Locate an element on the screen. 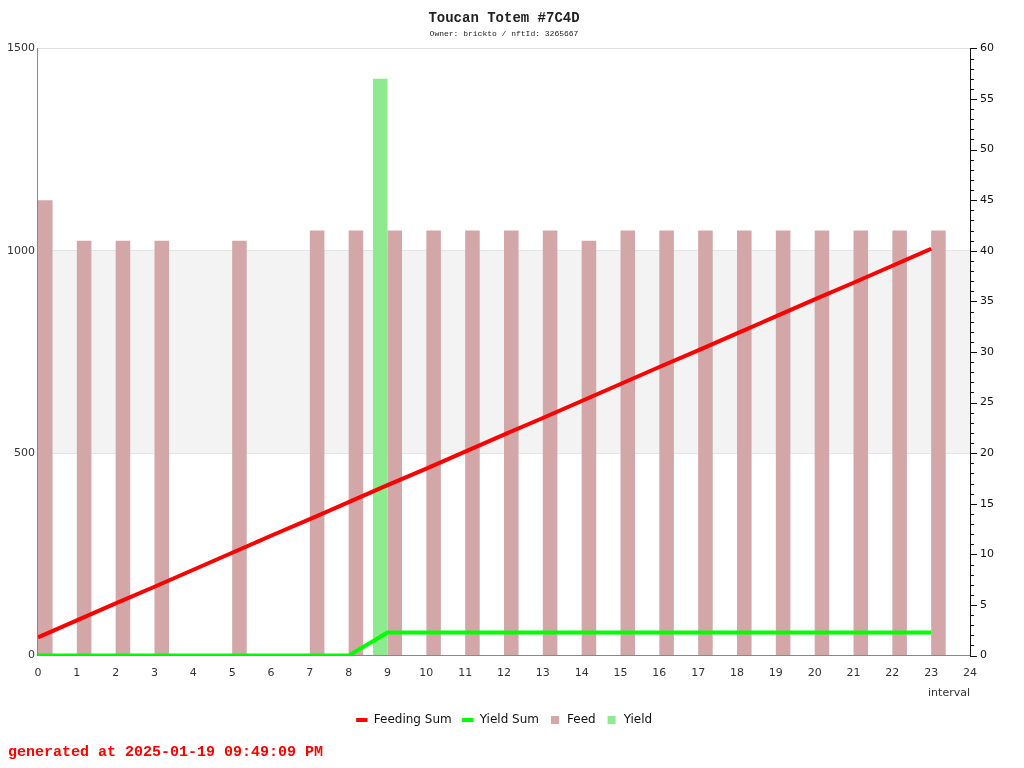  y2-tick-label: 15 is located at coordinates (987, 503).